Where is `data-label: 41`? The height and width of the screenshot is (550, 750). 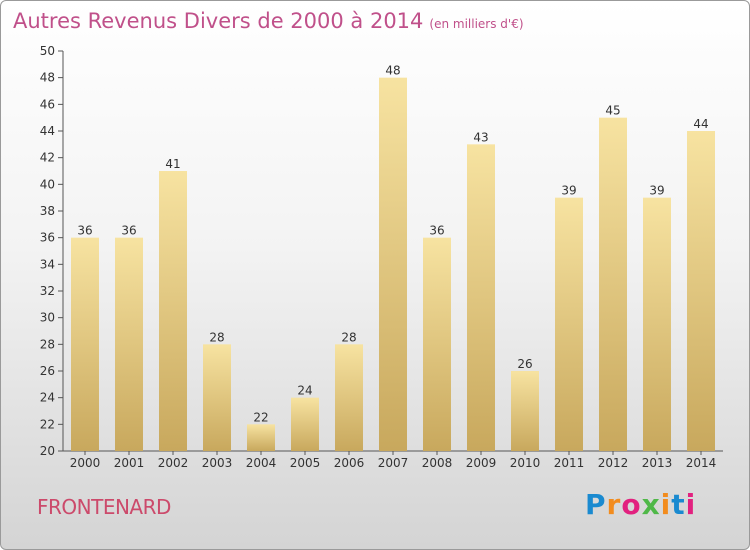
data-label: 41 is located at coordinates (172, 164).